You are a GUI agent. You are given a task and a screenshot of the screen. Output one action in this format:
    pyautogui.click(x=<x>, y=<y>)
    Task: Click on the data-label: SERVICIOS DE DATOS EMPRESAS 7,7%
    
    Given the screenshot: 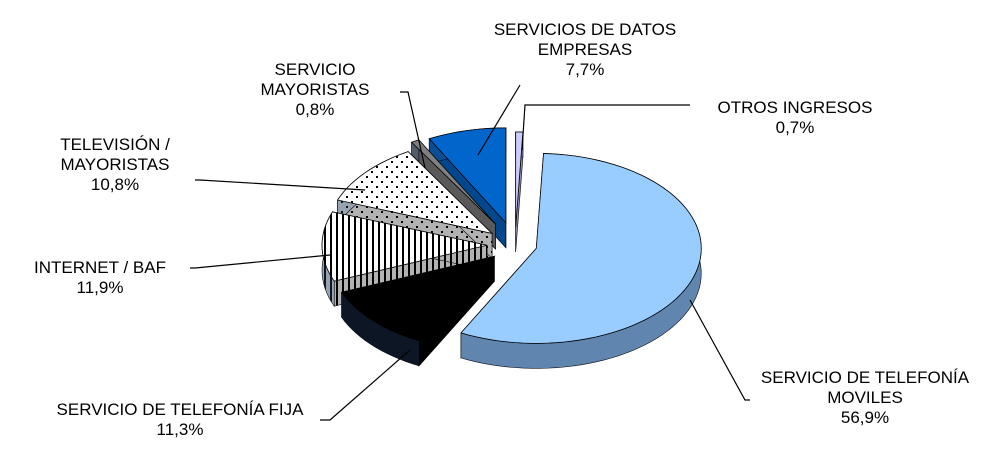 What is the action you would take?
    pyautogui.click(x=585, y=50)
    